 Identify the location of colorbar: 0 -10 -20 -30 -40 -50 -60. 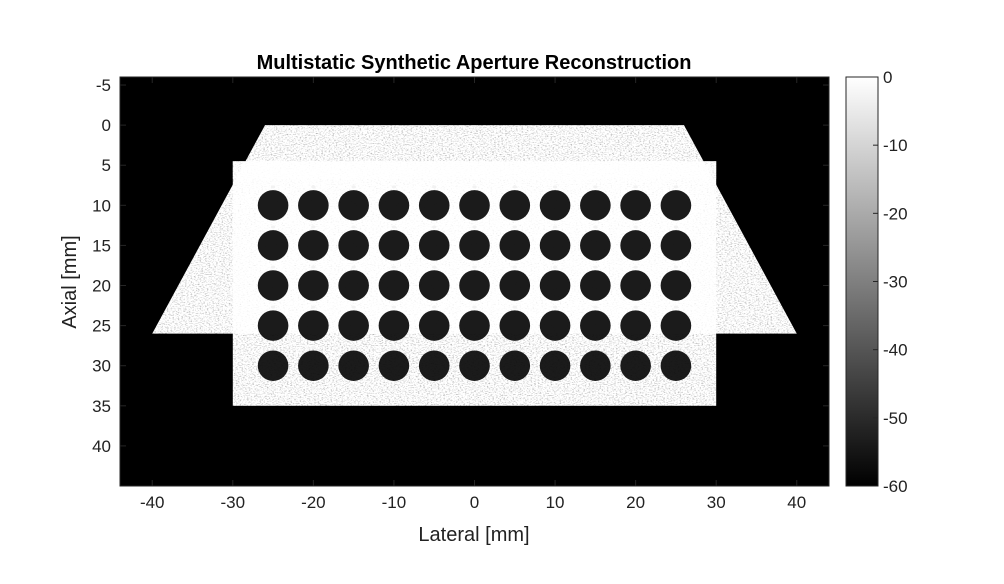
(876, 282).